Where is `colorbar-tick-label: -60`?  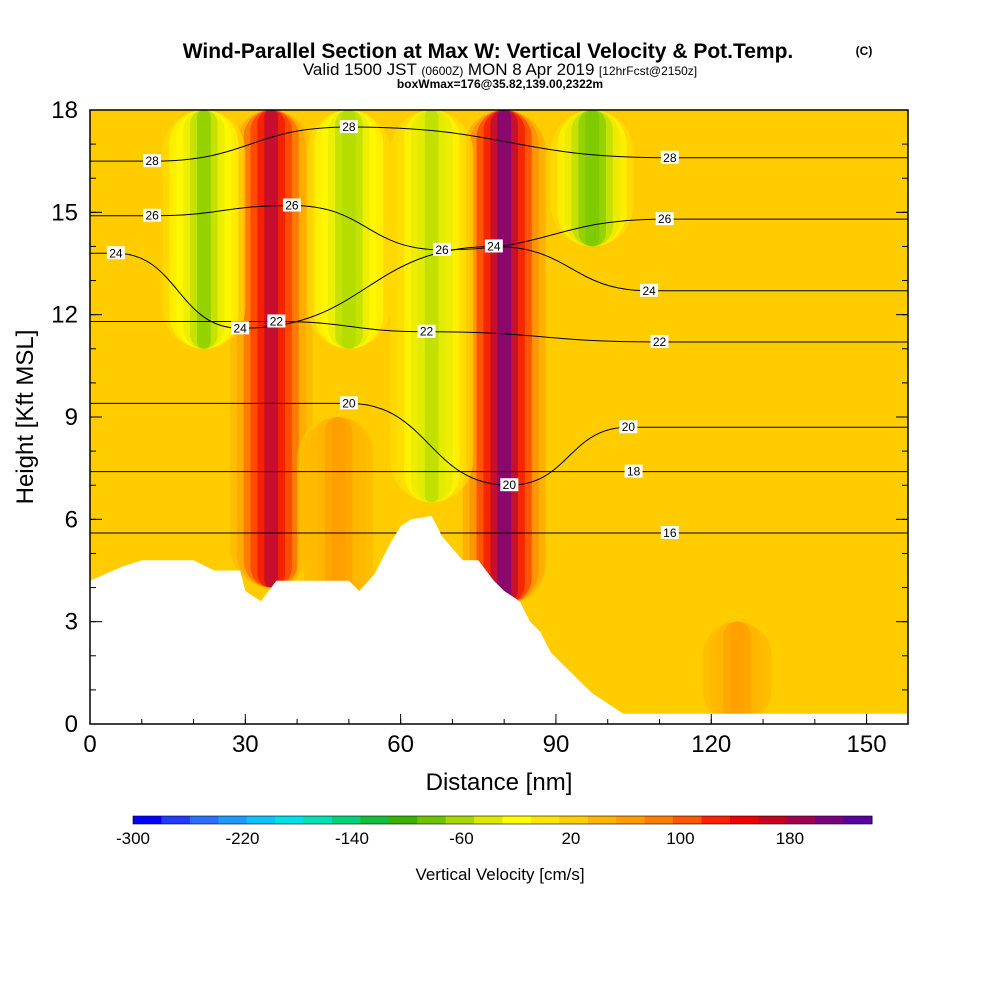 colorbar-tick-label: -60 is located at coordinates (461, 838).